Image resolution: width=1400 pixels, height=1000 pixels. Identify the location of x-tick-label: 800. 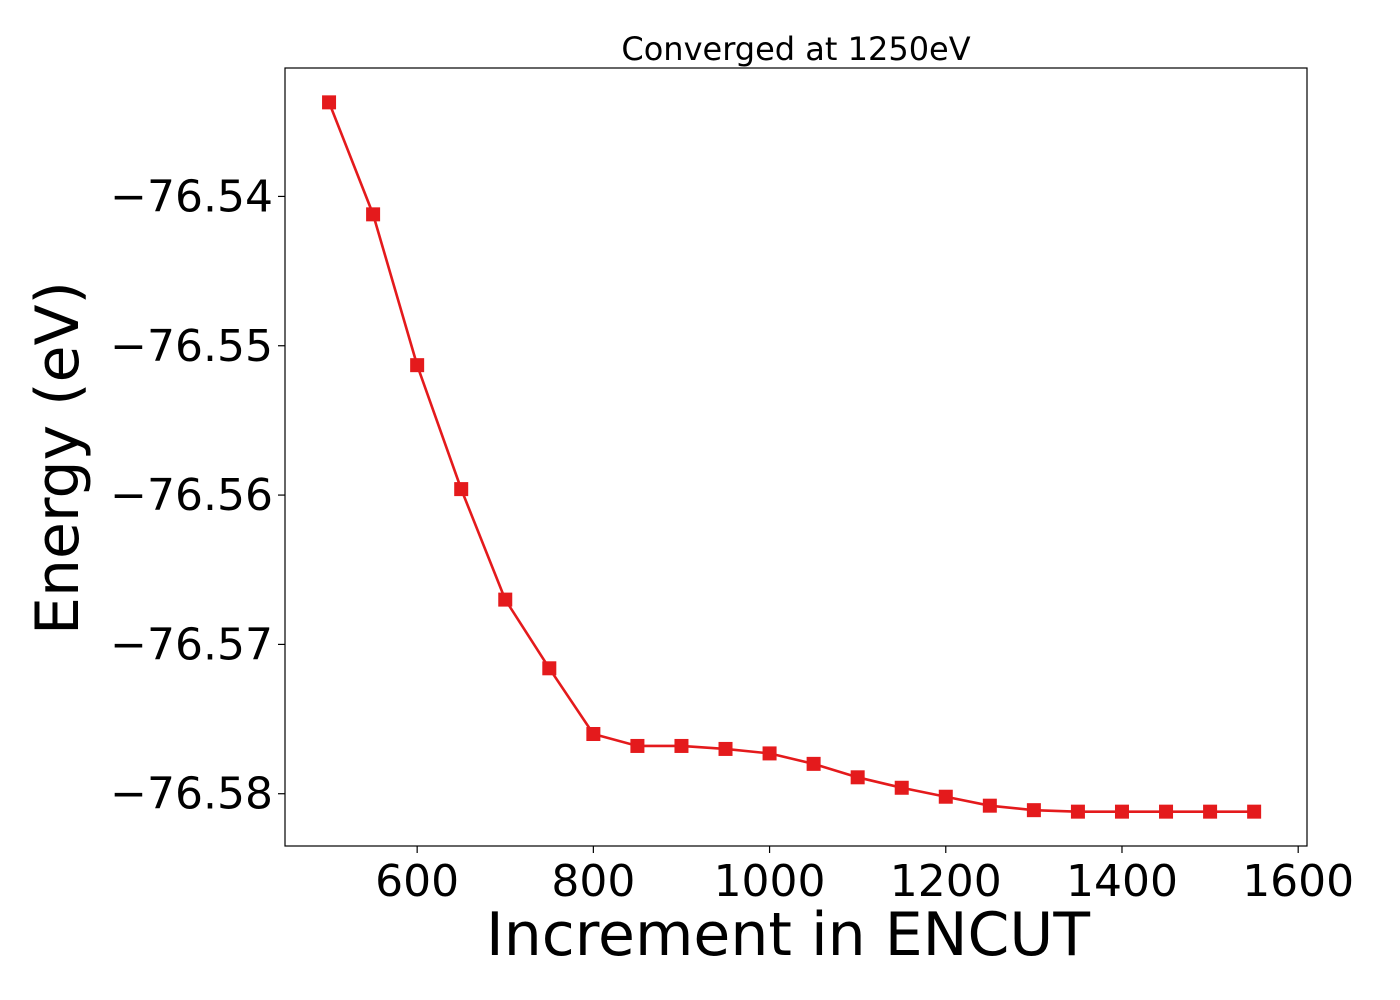
(593, 881).